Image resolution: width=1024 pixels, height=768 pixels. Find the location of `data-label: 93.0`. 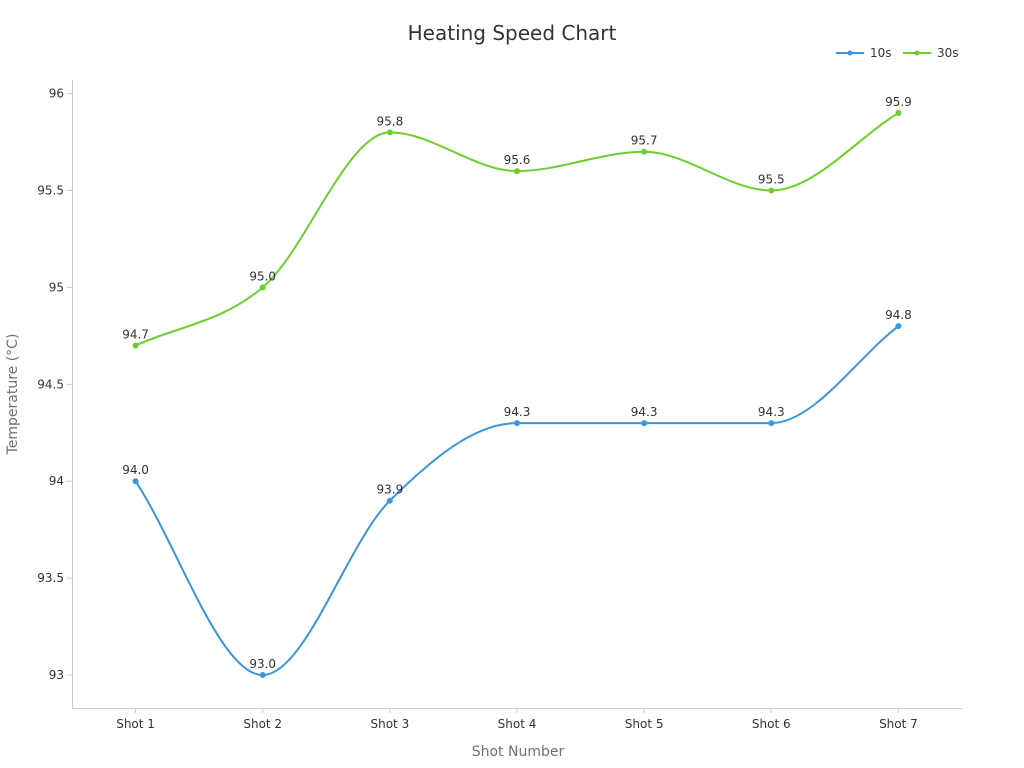

data-label: 93.0 is located at coordinates (262, 664).